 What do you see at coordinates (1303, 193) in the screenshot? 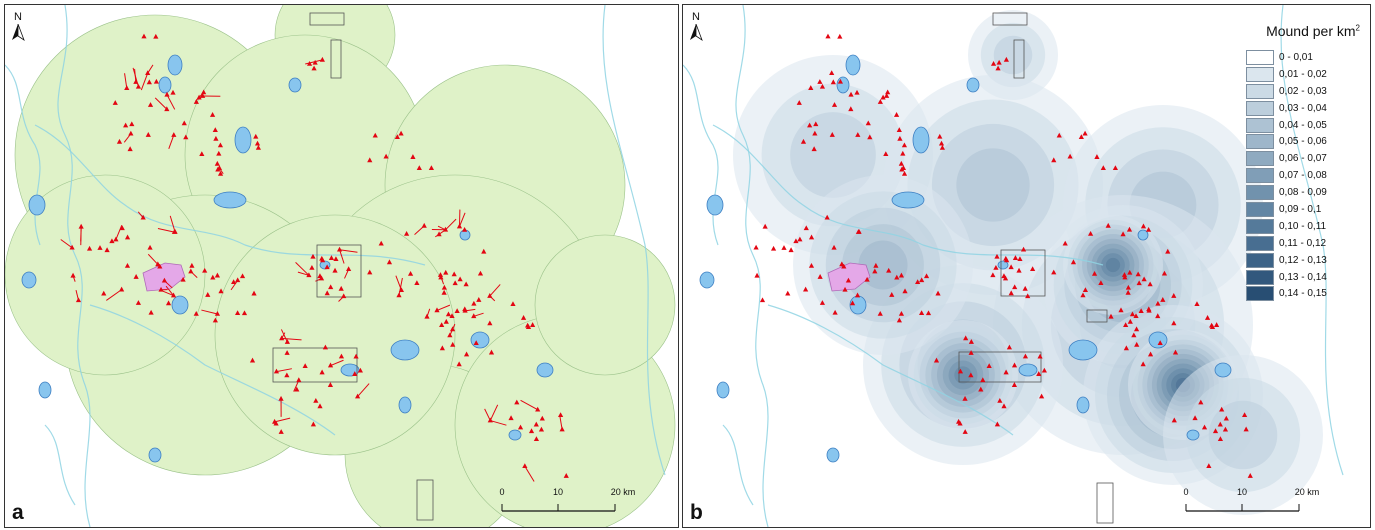
I see `legend-label: 0,08 - 0,09` at bounding box center [1303, 193].